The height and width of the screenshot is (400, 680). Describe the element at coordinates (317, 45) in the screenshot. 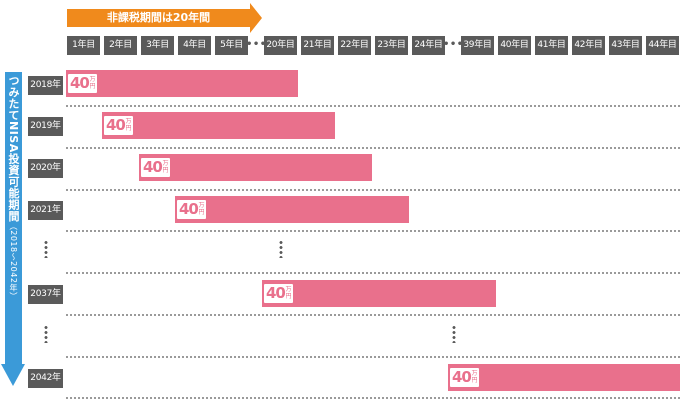

I see `header-year-21: 21年目` at that location.